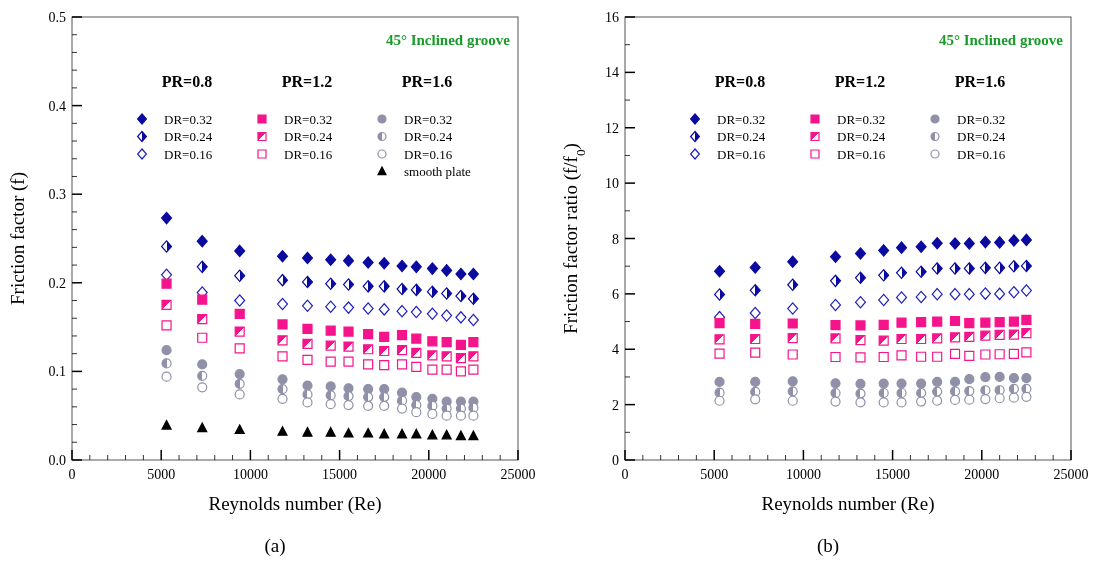 This screenshot has height=562, width=1096. What do you see at coordinates (615, 294) in the screenshot?
I see `y-tick-label: 6` at bounding box center [615, 294].